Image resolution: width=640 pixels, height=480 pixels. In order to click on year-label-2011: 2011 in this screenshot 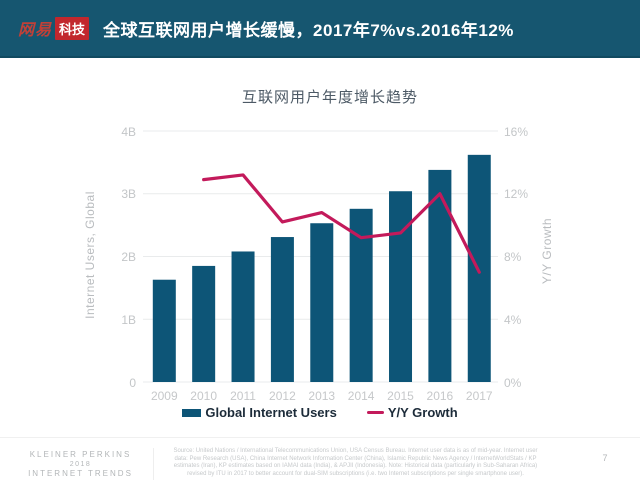, I will do `click(243, 396)`.